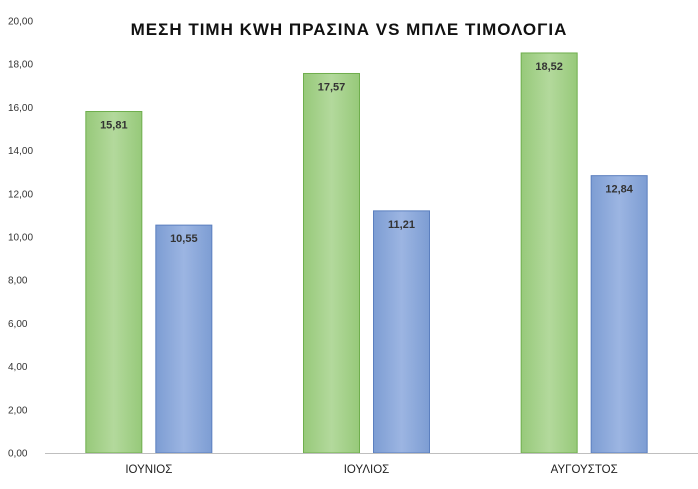 The height and width of the screenshot is (489, 698). I want to click on y-tick-label: 20,00, so click(20, 22).